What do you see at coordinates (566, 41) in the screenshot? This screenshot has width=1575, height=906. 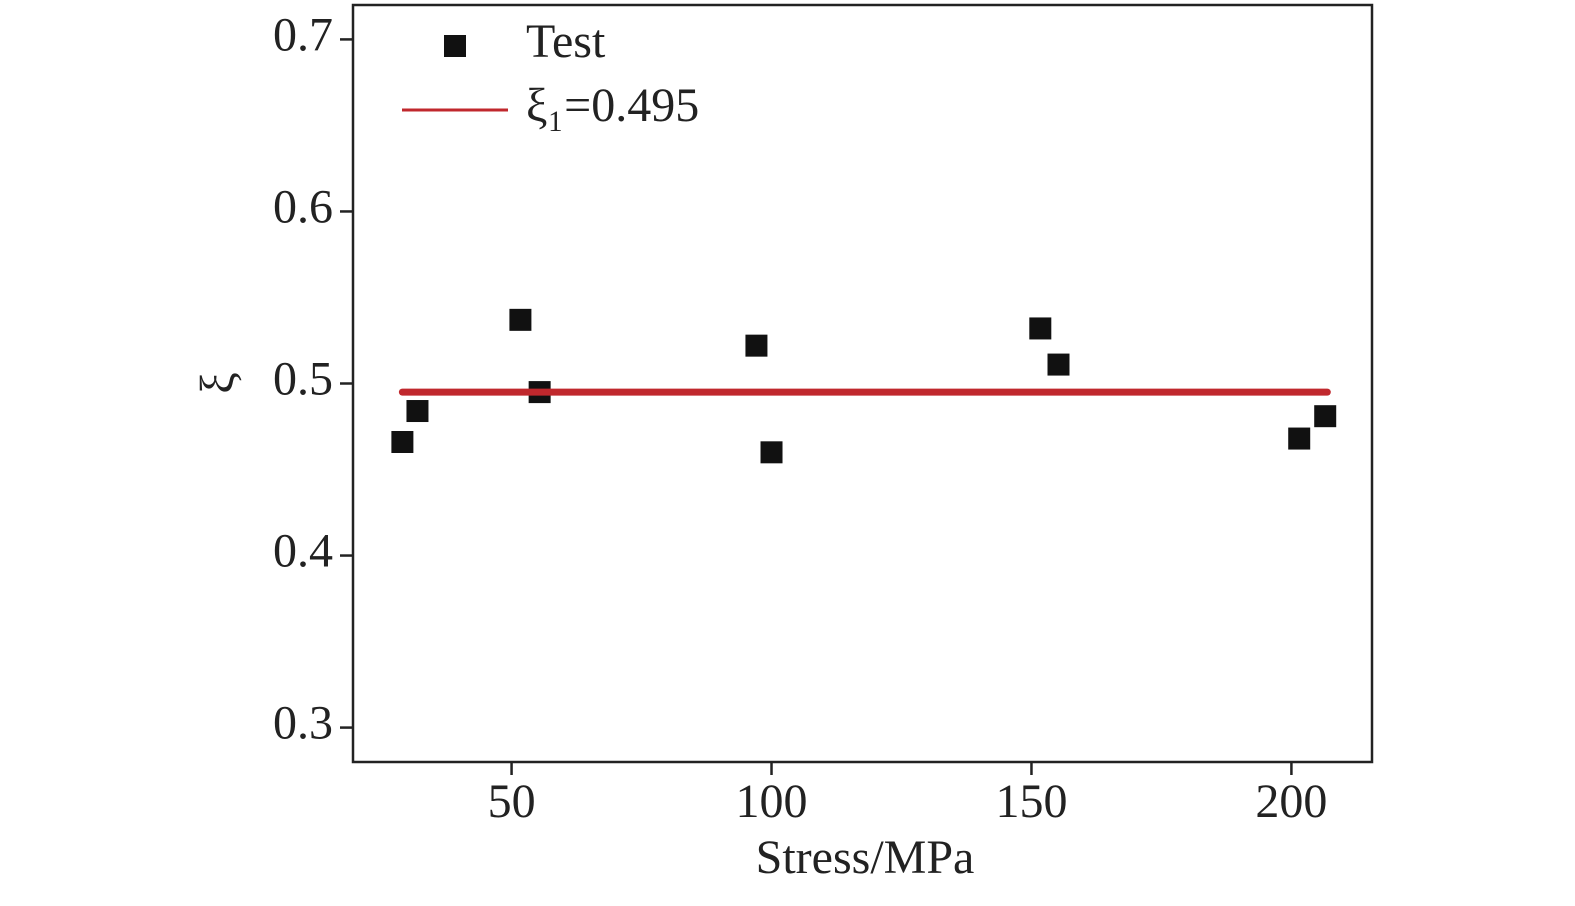 I see `legend-label: Test` at bounding box center [566, 41].